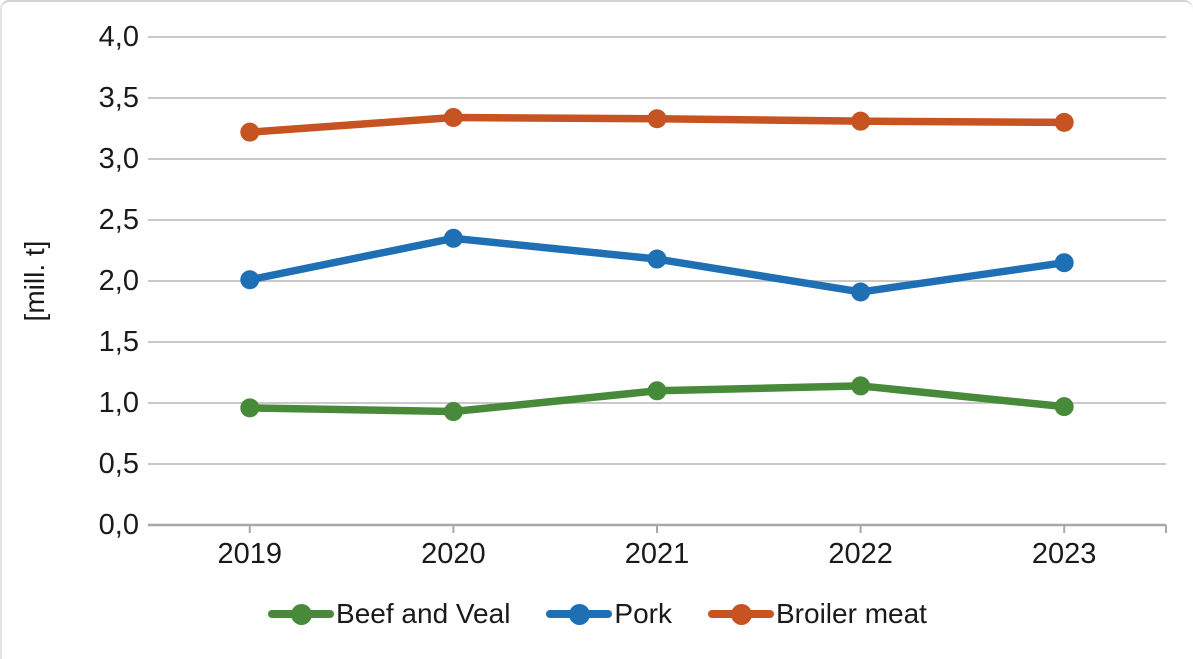 The width and height of the screenshot is (1193, 659). I want to click on legend-marker-broiler-meat-icon, so click(741, 614).